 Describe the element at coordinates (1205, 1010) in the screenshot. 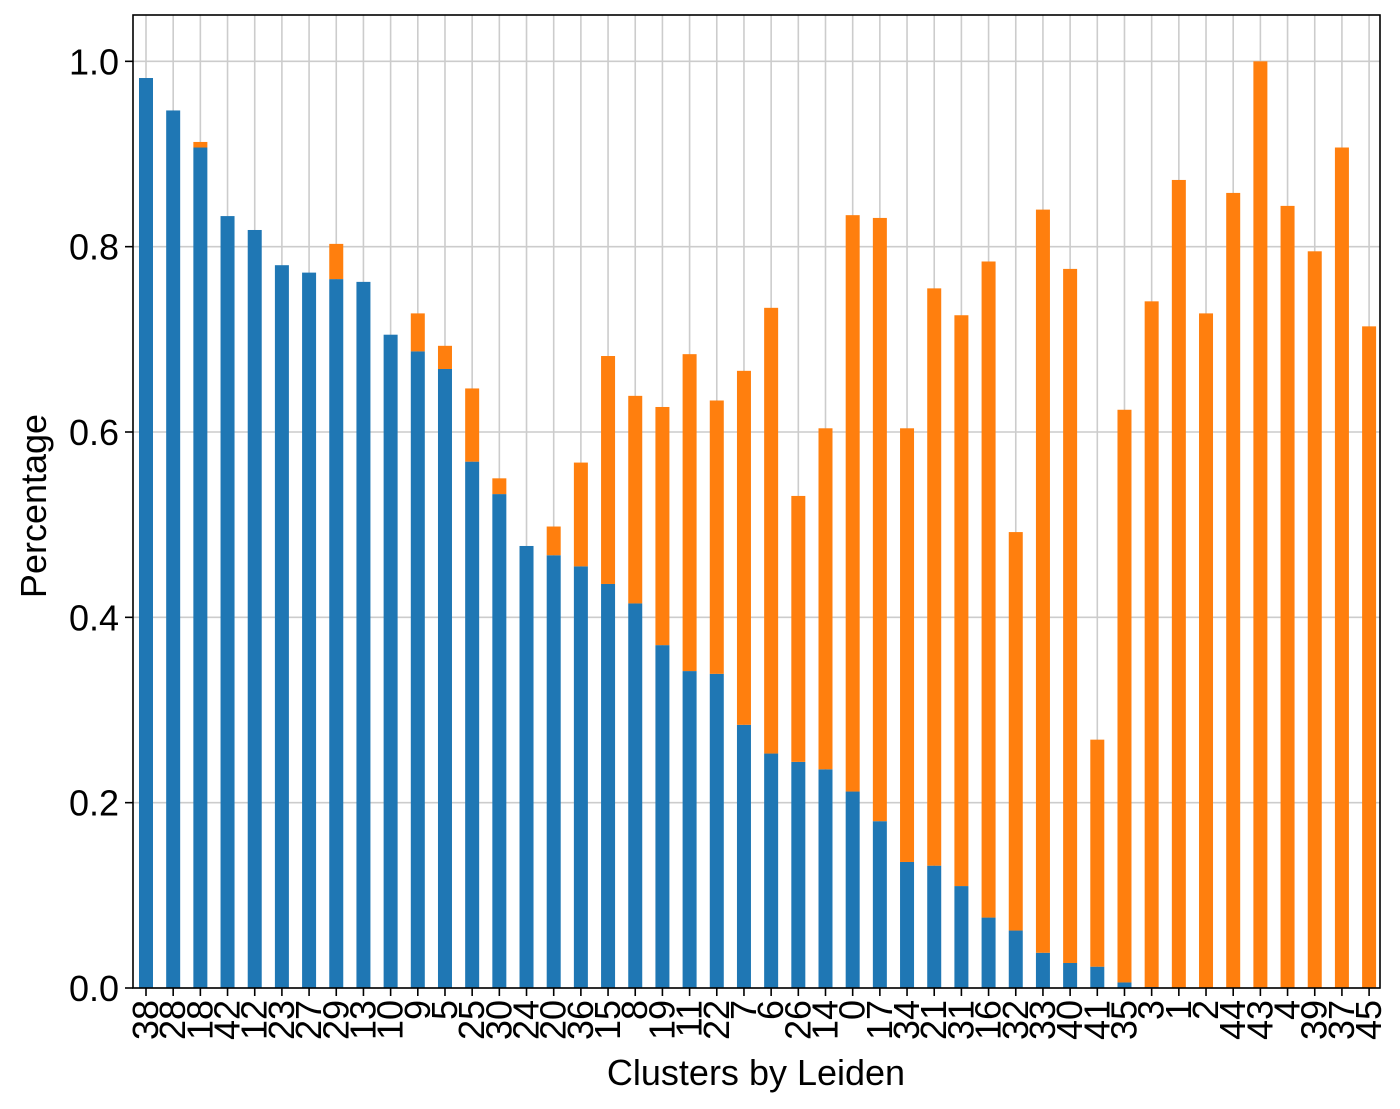

I see `x-tick-label: 2` at that location.